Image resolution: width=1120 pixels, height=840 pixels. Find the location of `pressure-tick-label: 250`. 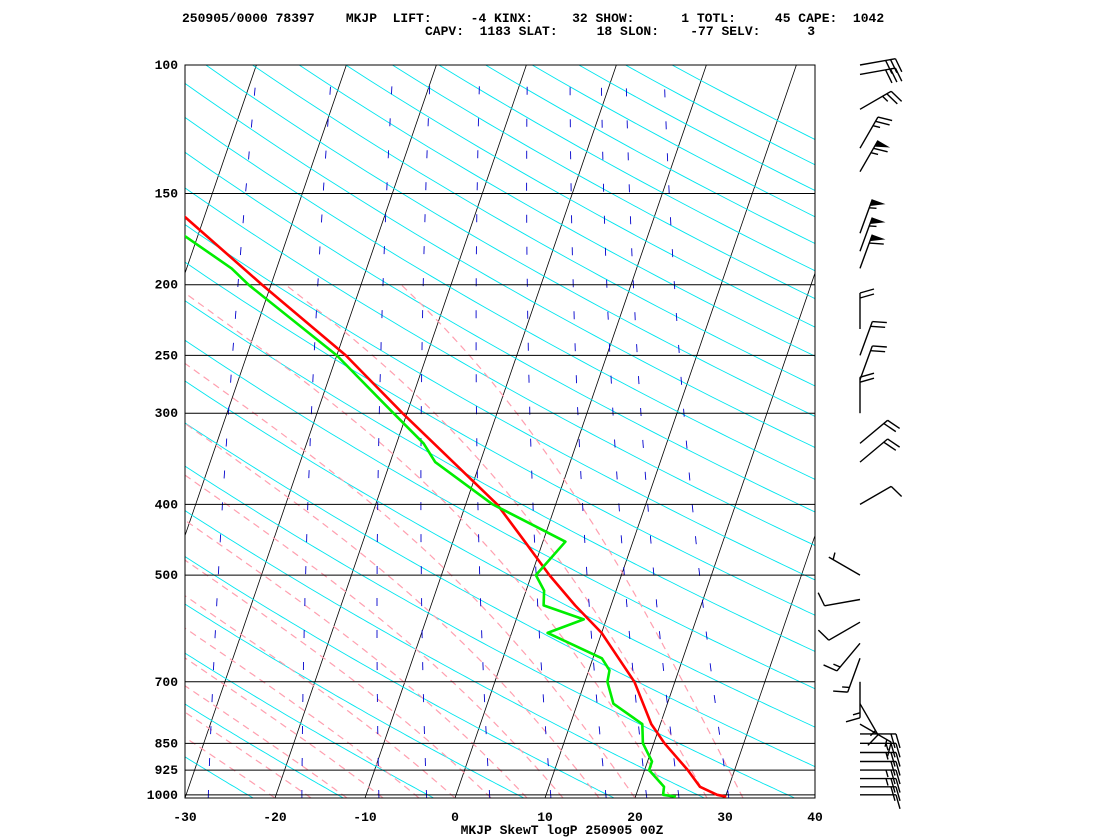

pressure-tick-label: 250 is located at coordinates (167, 355).